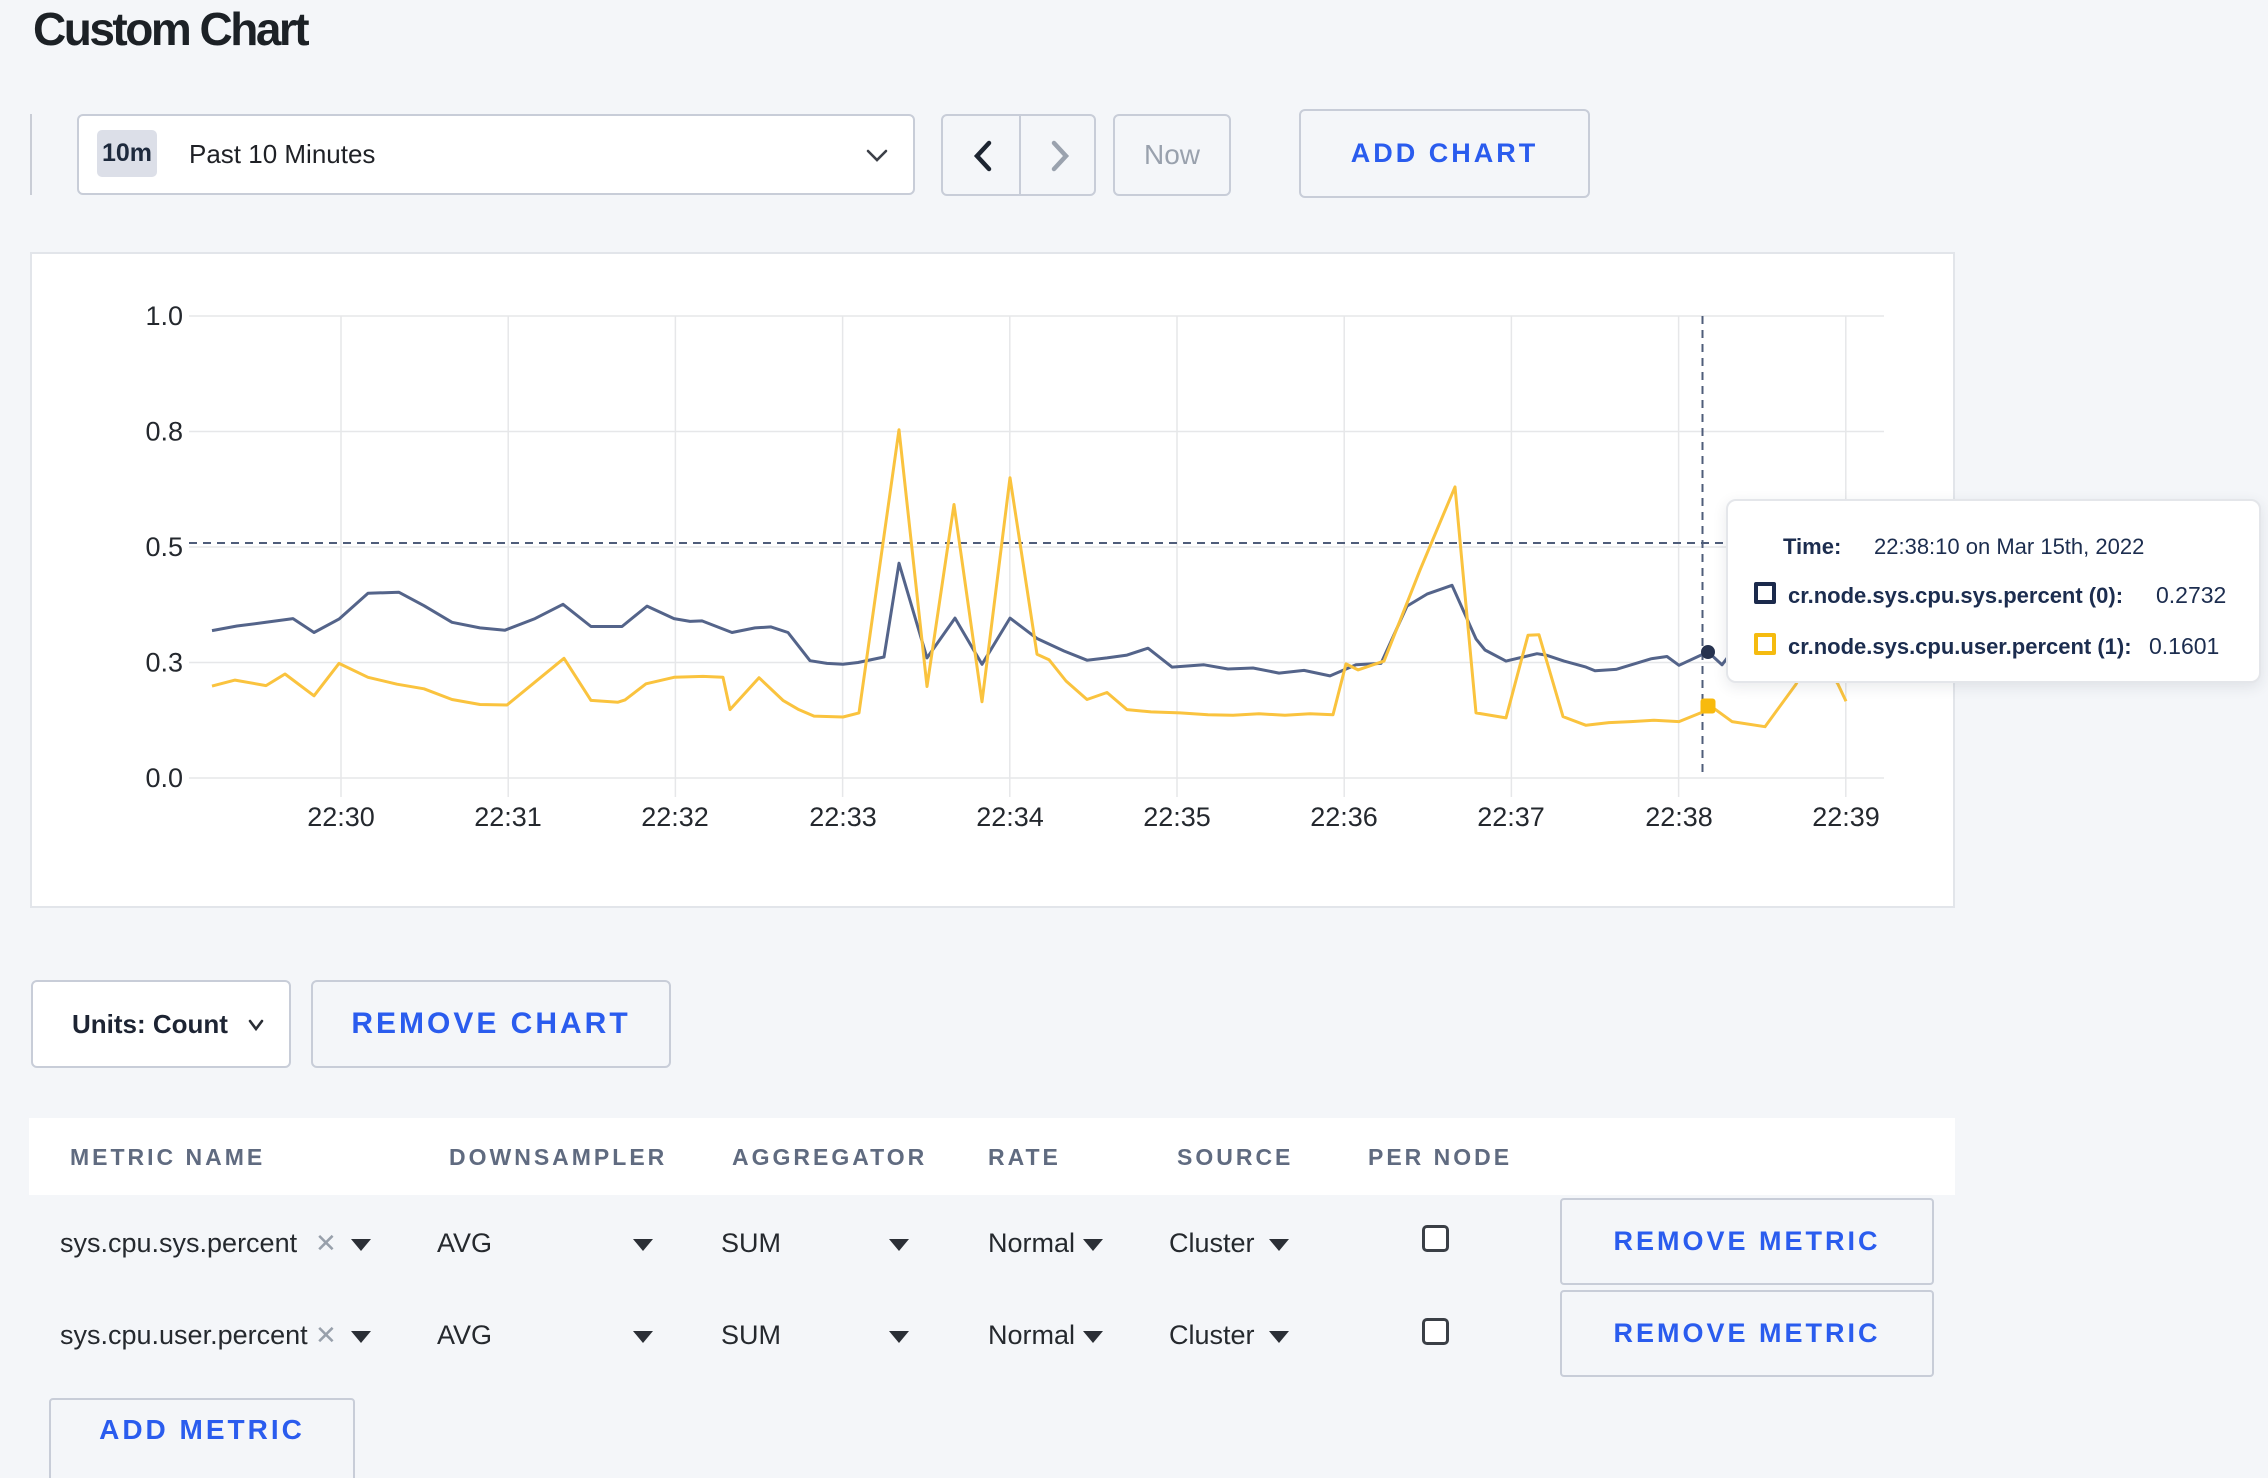 This screenshot has height=1478, width=2268. I want to click on svg-text: 0.3, so click(164, 663).